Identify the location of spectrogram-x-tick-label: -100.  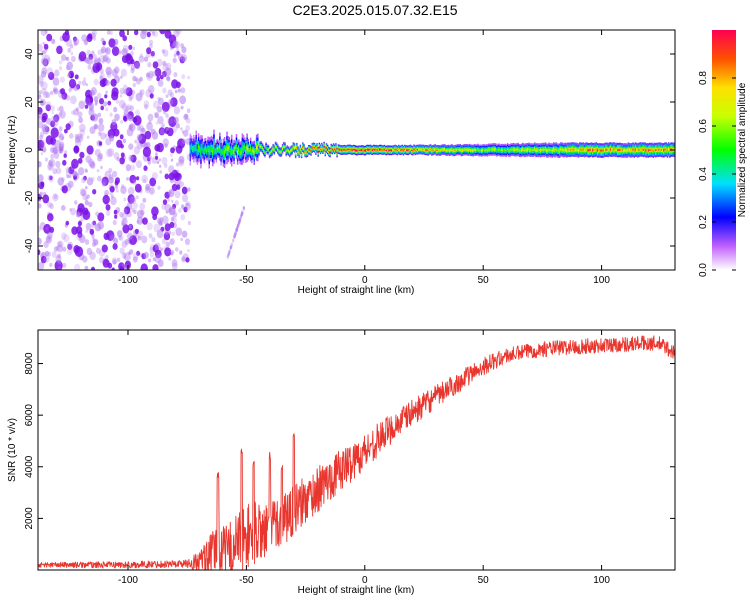
(128, 280).